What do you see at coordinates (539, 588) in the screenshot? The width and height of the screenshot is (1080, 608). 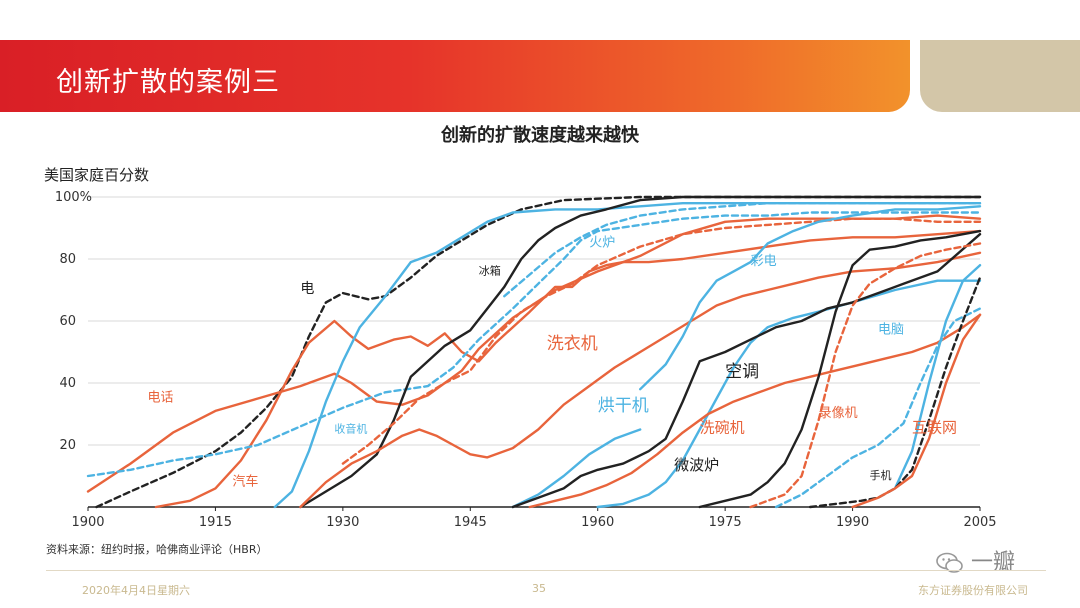 I see `footer-page-number: 35` at bounding box center [539, 588].